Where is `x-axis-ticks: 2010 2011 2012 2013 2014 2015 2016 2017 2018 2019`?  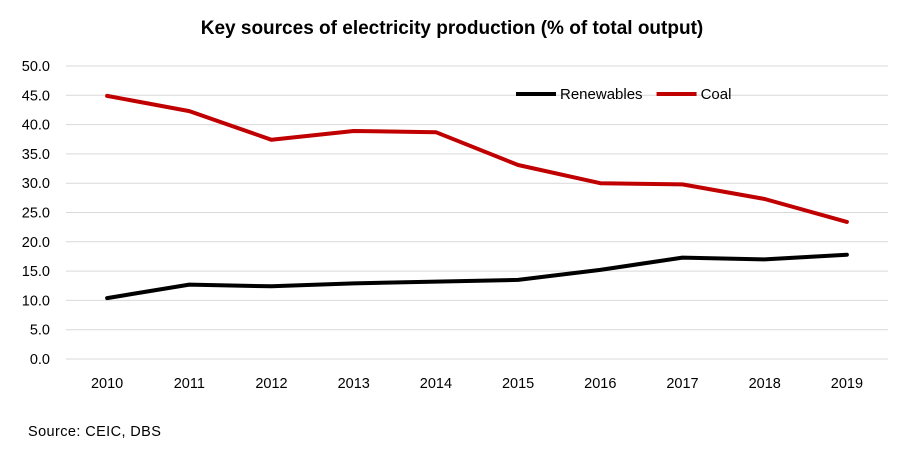
x-axis-ticks: 2010 2011 2012 2013 2014 2015 2016 2017 2018 2019 is located at coordinates (477, 384).